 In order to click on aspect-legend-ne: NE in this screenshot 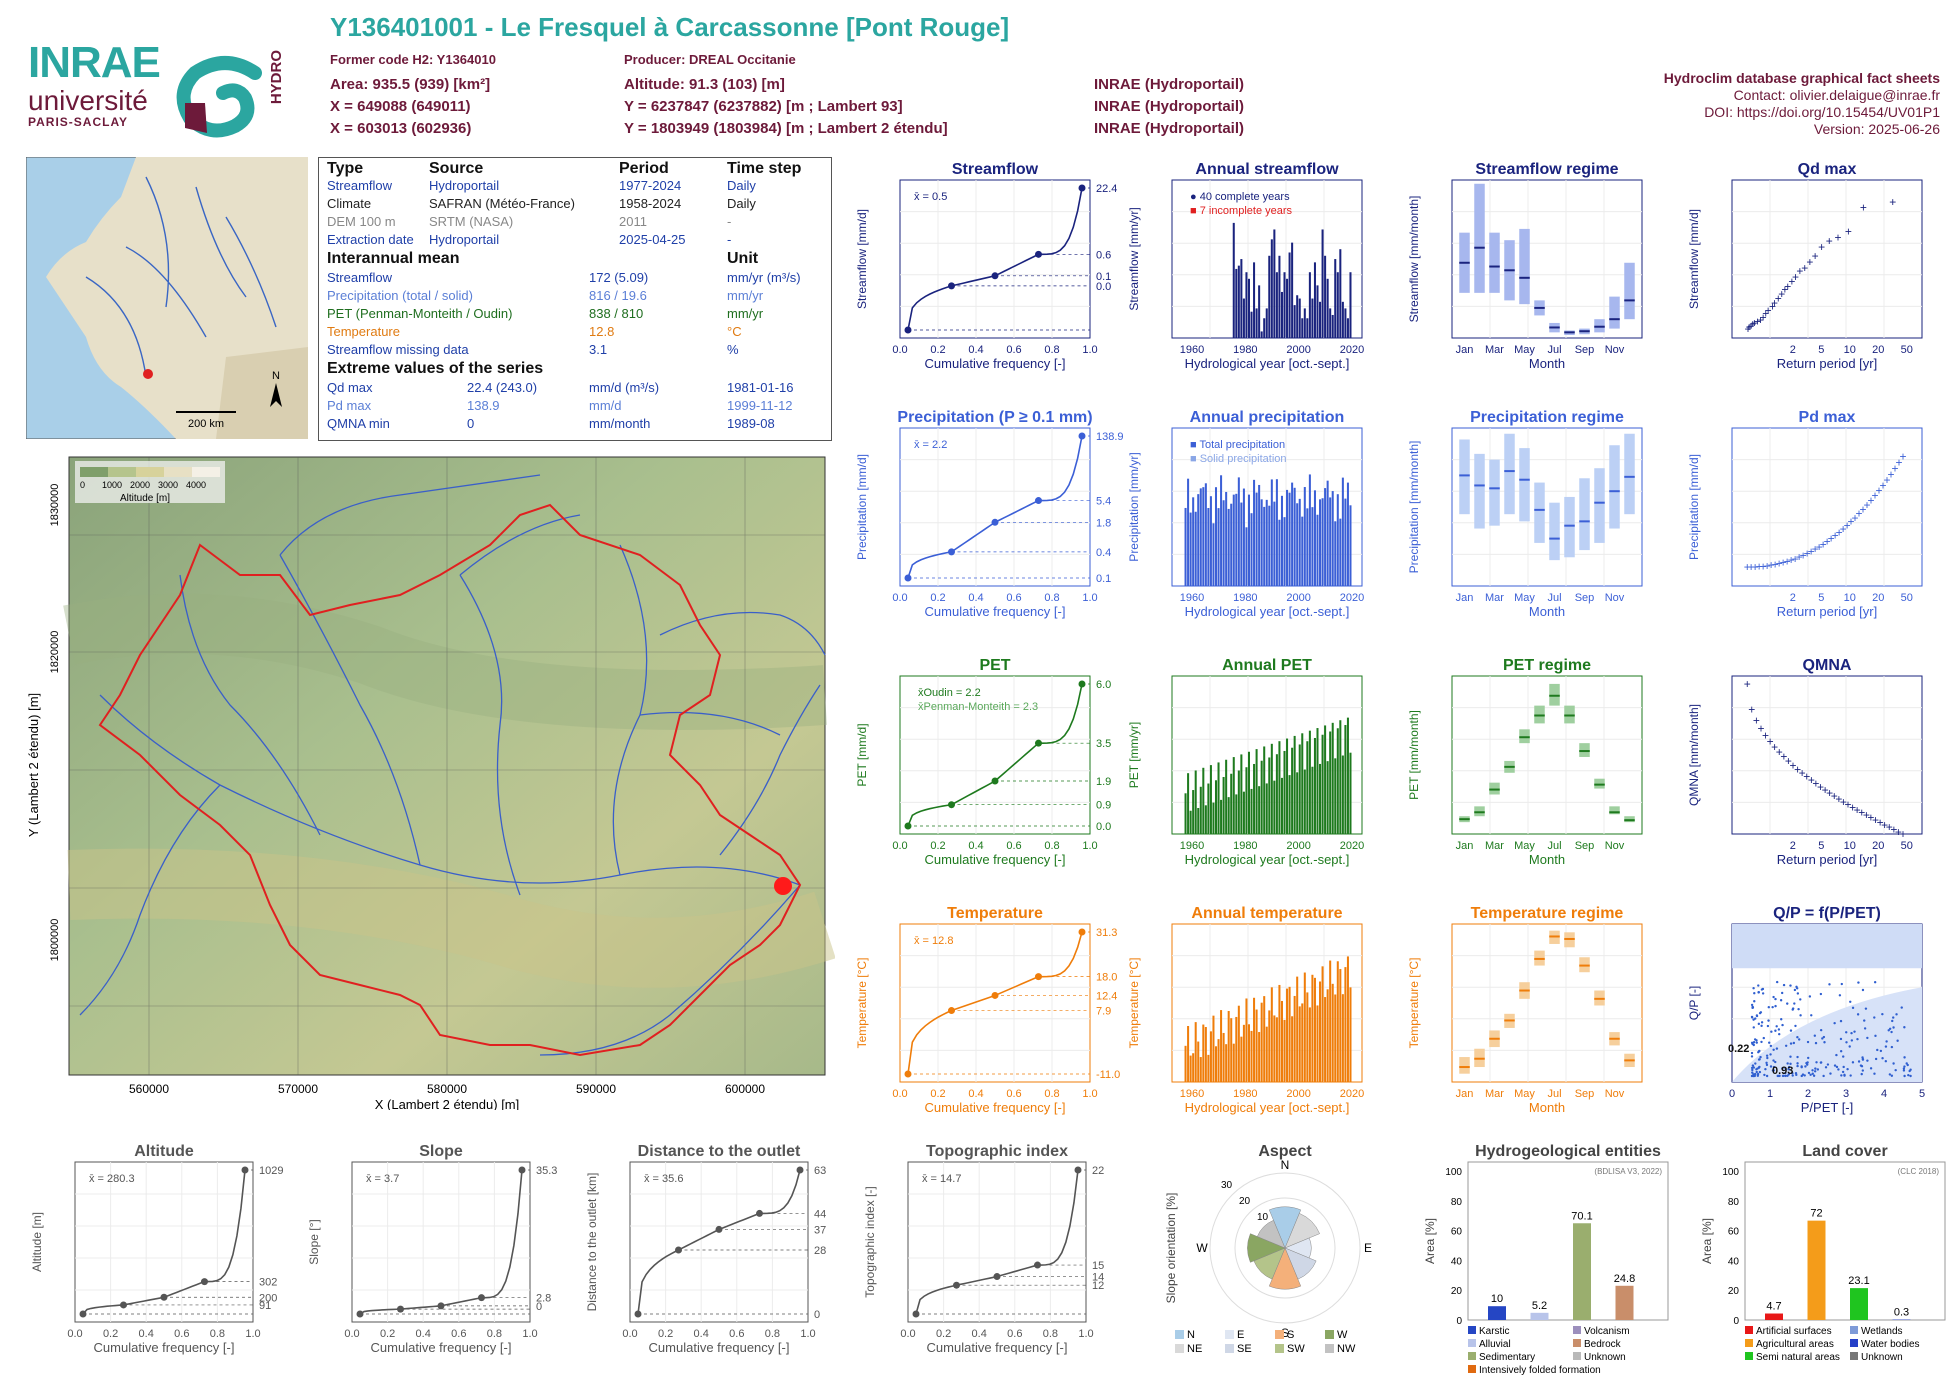, I will do `click(1194, 1349)`.